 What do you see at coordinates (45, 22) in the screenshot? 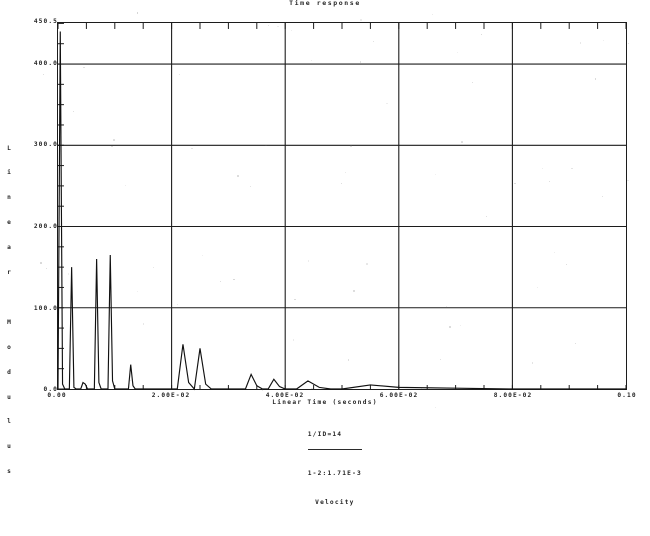
I see `y-tick-label: 450.5` at bounding box center [45, 22].